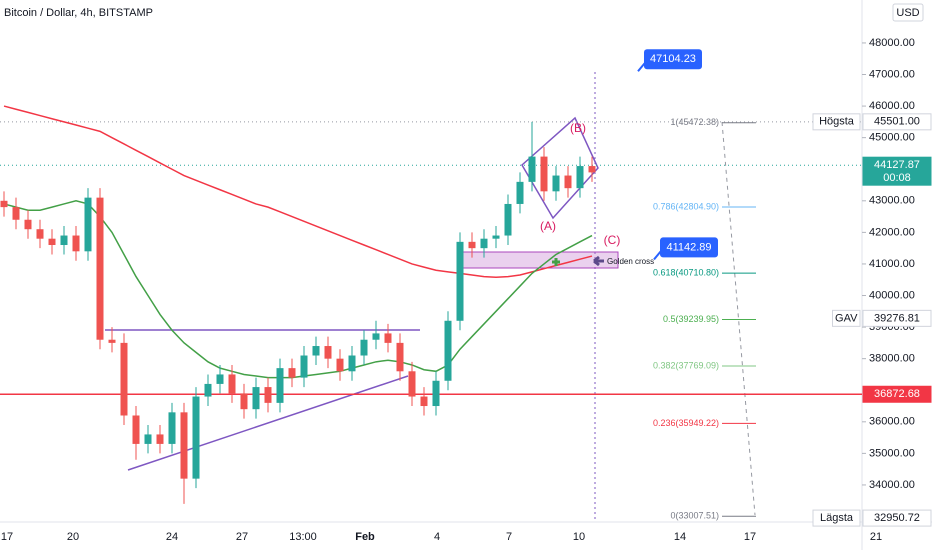 Image resolution: width=932 pixels, height=550 pixels. Describe the element at coordinates (303, 537) in the screenshot. I see `x-tick-label: 13:00` at that location.